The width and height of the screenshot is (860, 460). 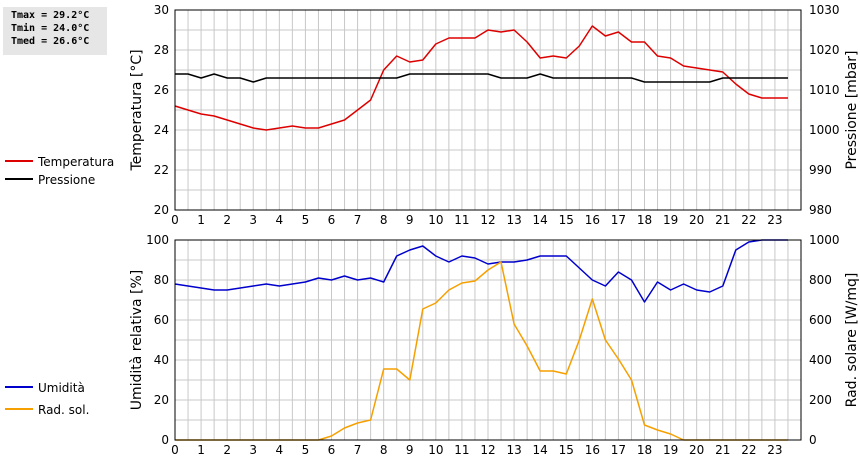 What do you see at coordinates (481, 271) in the screenshot?
I see `series-line-umidit` at bounding box center [481, 271].